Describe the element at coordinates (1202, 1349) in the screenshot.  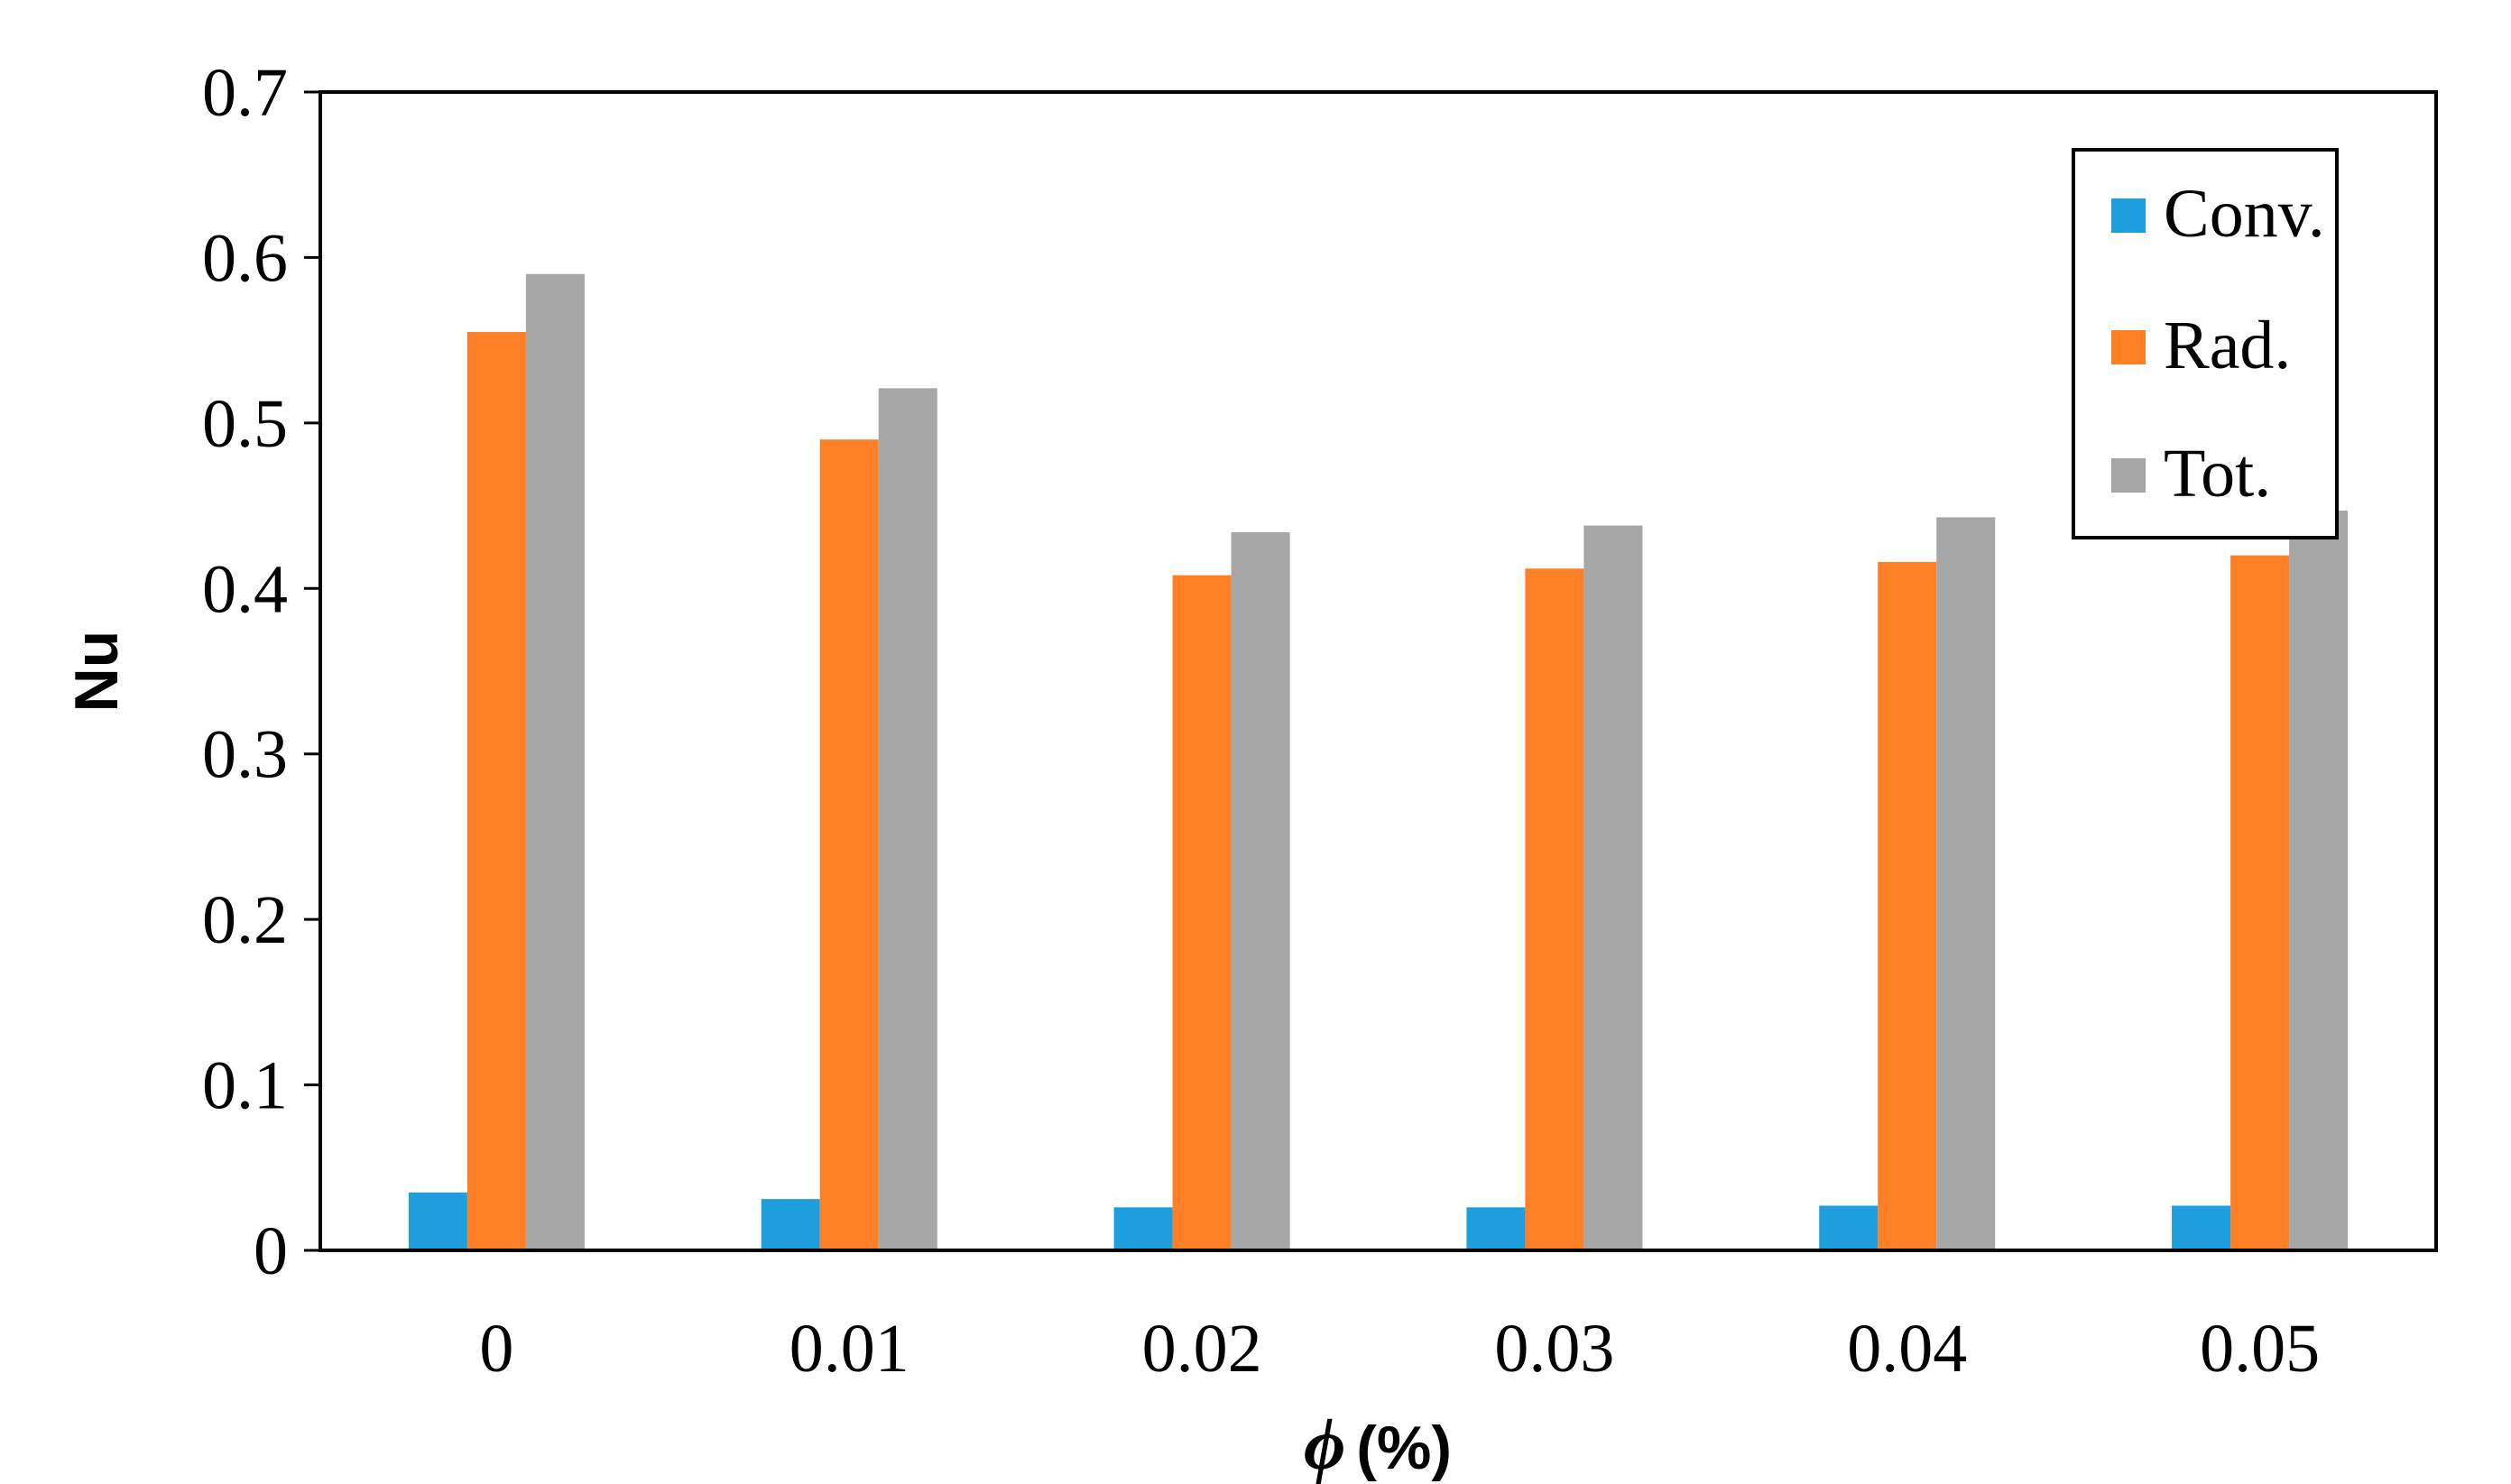
I see `x-tick-label: 0.02` at that location.